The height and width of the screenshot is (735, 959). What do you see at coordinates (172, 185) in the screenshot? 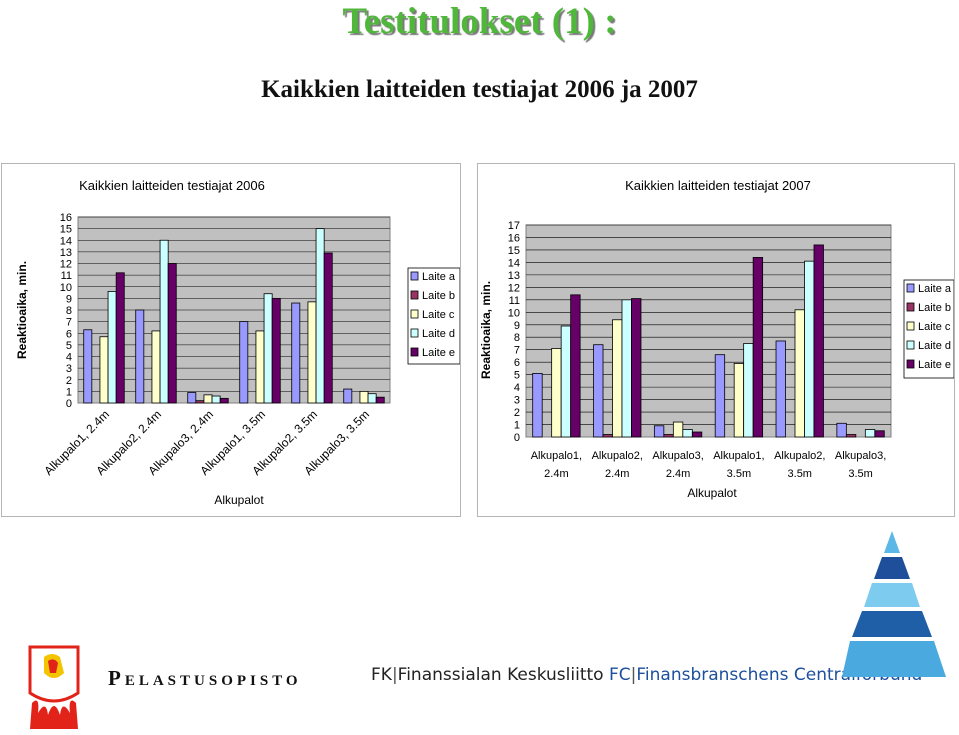
I see `chart-title: Kaikkien laitteiden testiajat 2006` at bounding box center [172, 185].